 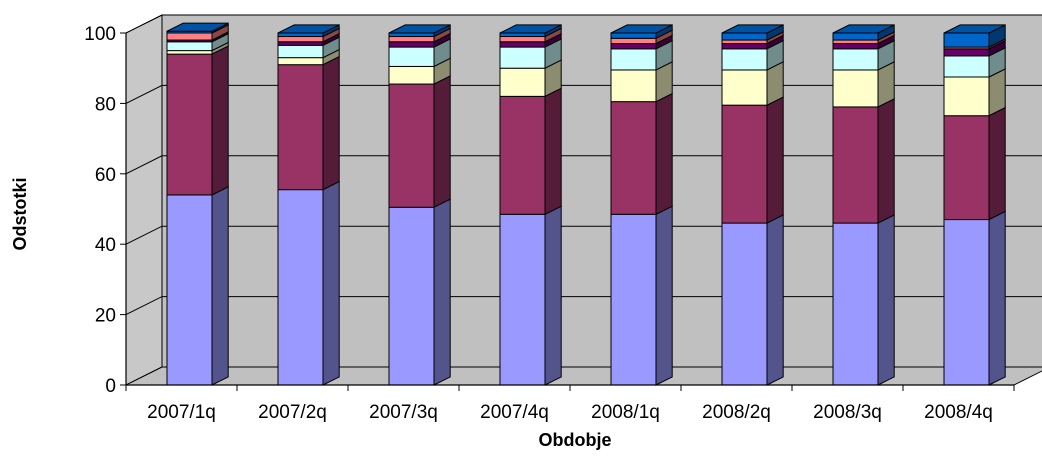 I want to click on x-category-label: 2008/1q, so click(x=625, y=412).